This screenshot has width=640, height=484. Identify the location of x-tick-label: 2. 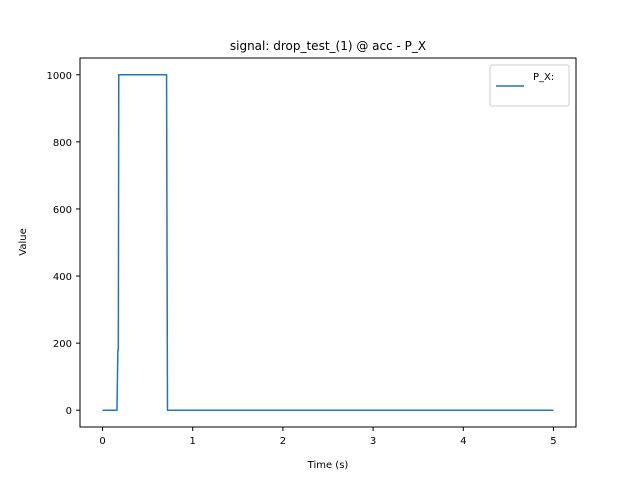
(283, 441).